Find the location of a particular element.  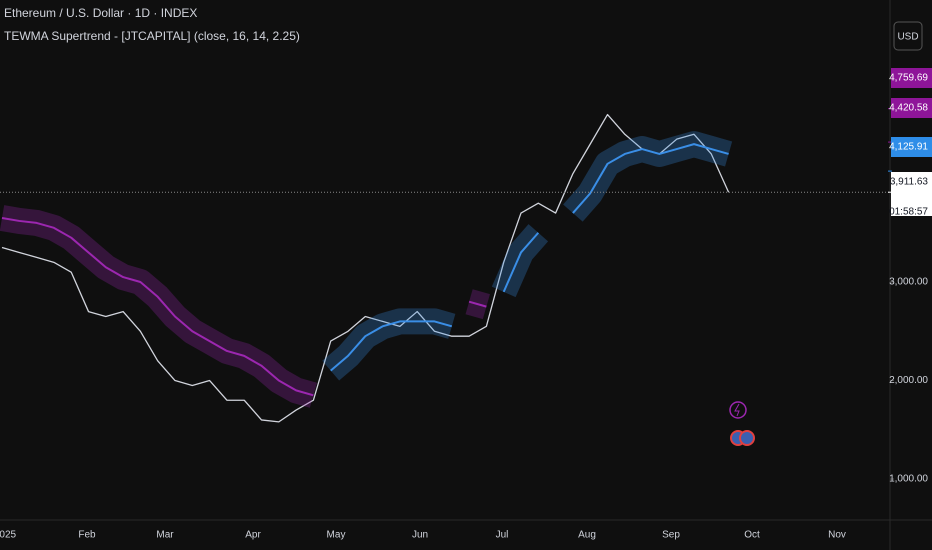

event-icon-glyph is located at coordinates (737, 410).